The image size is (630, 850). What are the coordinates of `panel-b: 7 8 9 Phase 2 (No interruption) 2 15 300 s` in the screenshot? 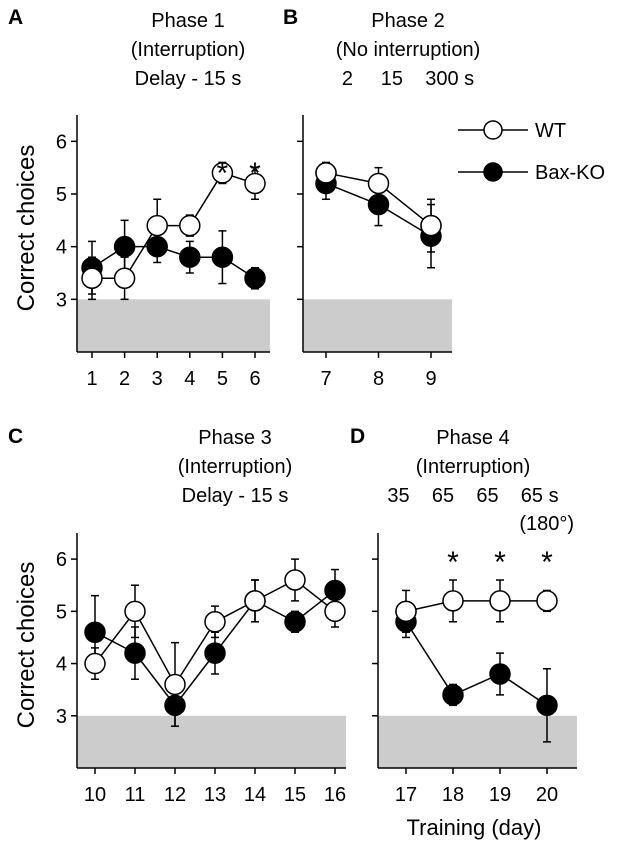 It's located at (388, 200).